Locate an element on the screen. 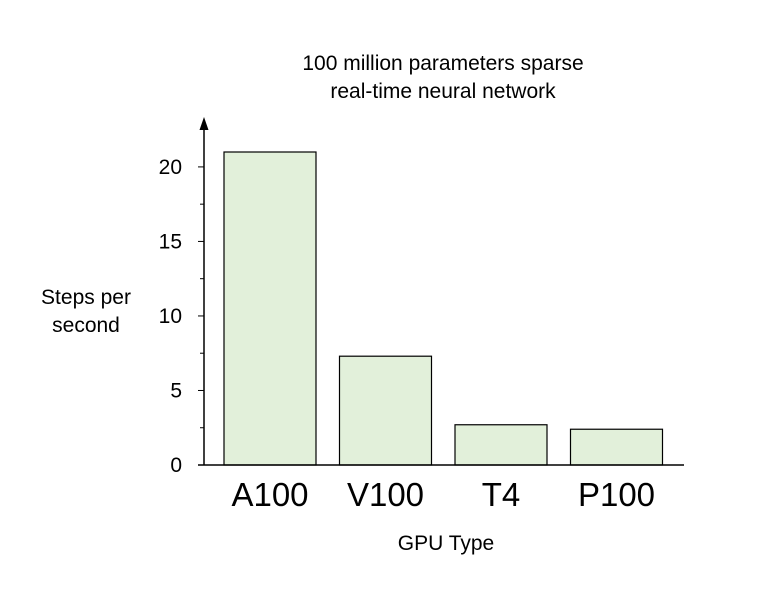 The width and height of the screenshot is (764, 590). y-tick-label-10: 10 is located at coordinates (170, 316).